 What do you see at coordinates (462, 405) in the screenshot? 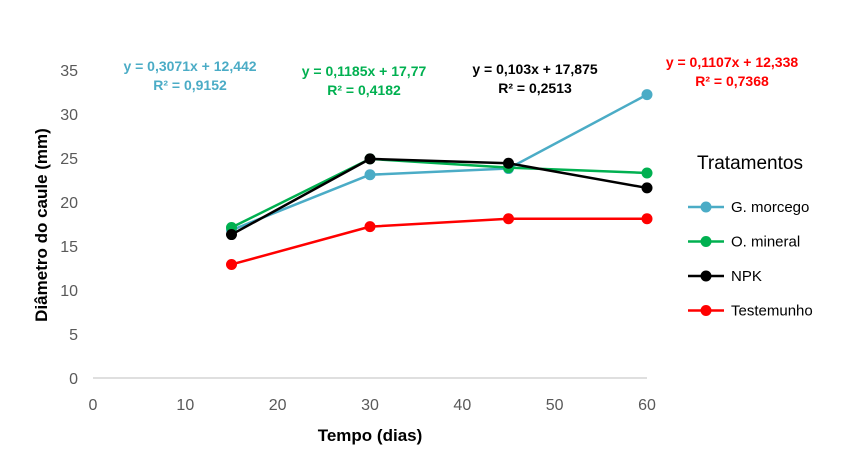
I see `x-tick-label: 40` at bounding box center [462, 405].